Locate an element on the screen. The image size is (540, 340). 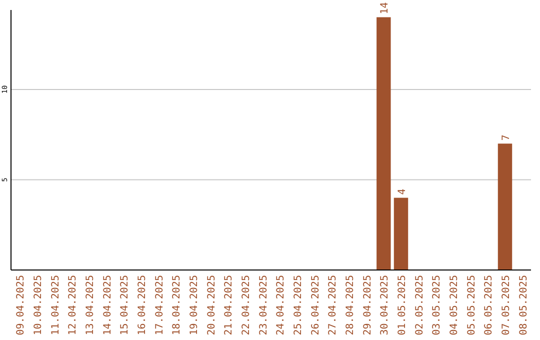
x-tick-label: 28.04.2025 is located at coordinates (350, 305).